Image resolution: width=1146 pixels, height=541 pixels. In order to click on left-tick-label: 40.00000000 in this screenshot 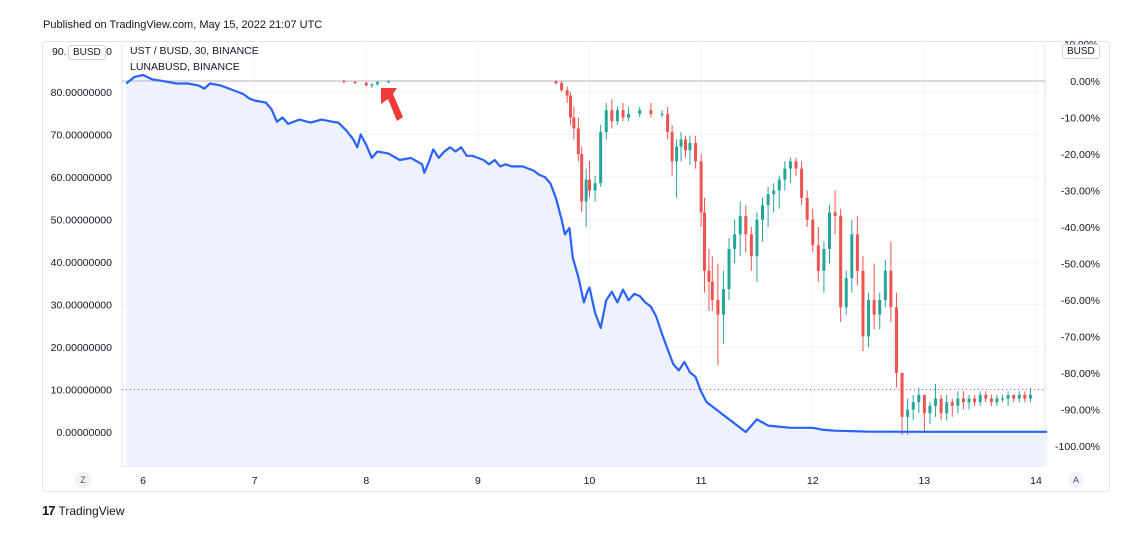, I will do `click(81, 263)`.